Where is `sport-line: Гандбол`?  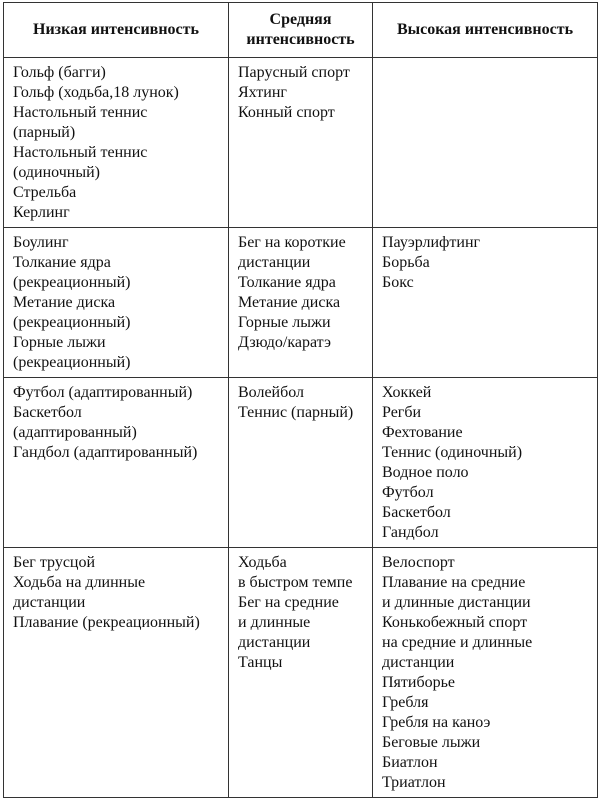
sport-line: Гандбол is located at coordinates (410, 532).